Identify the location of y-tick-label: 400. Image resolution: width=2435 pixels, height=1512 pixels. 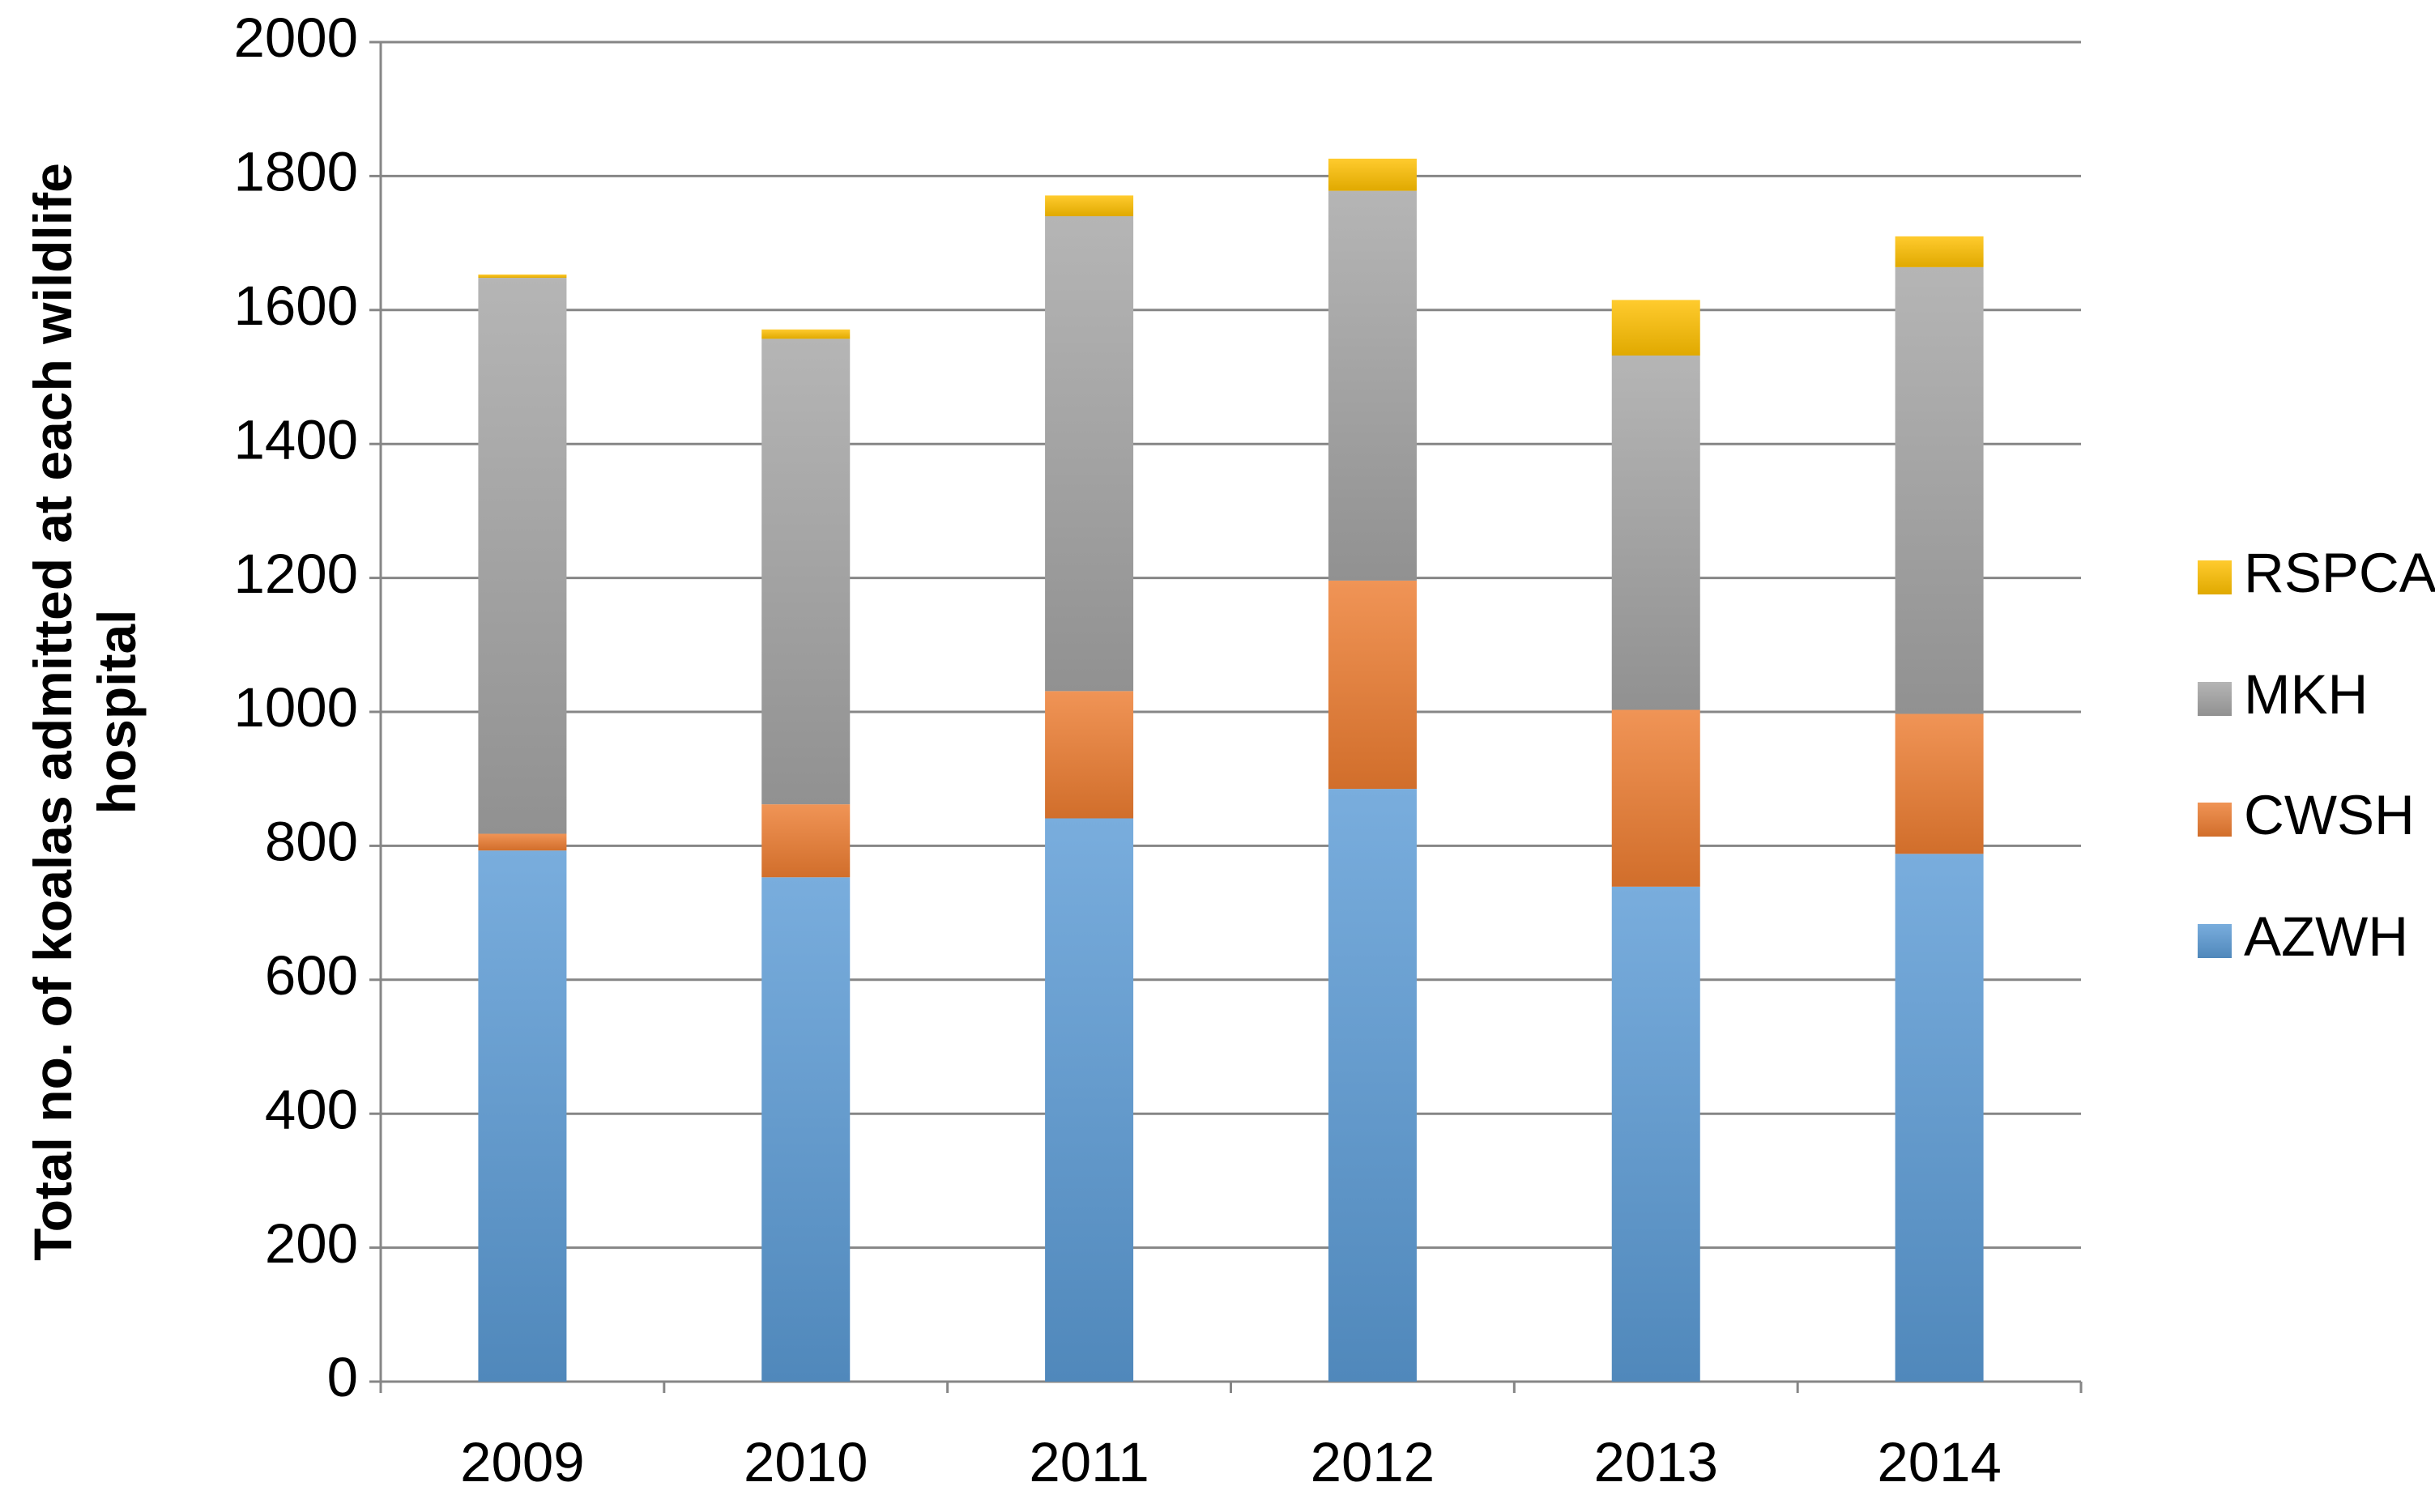
(311, 1109).